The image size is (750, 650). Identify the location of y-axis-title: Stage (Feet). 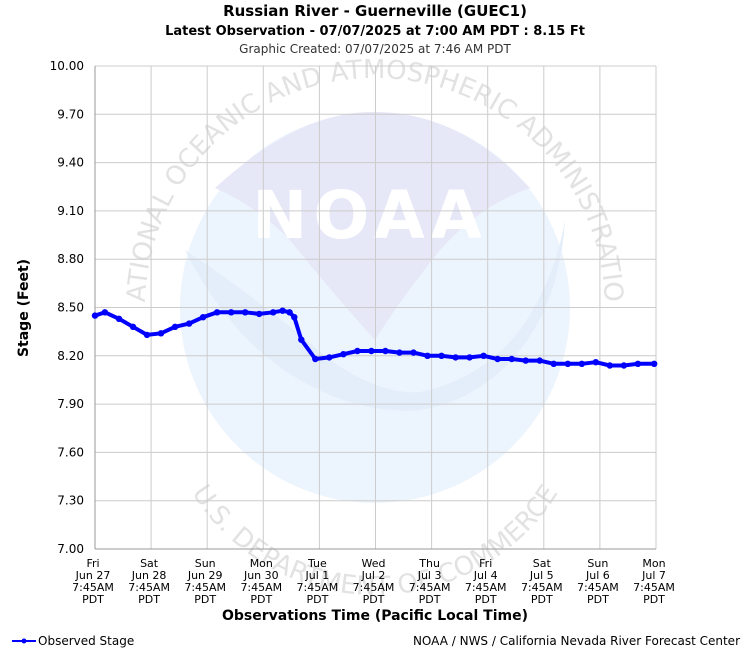
(24, 308).